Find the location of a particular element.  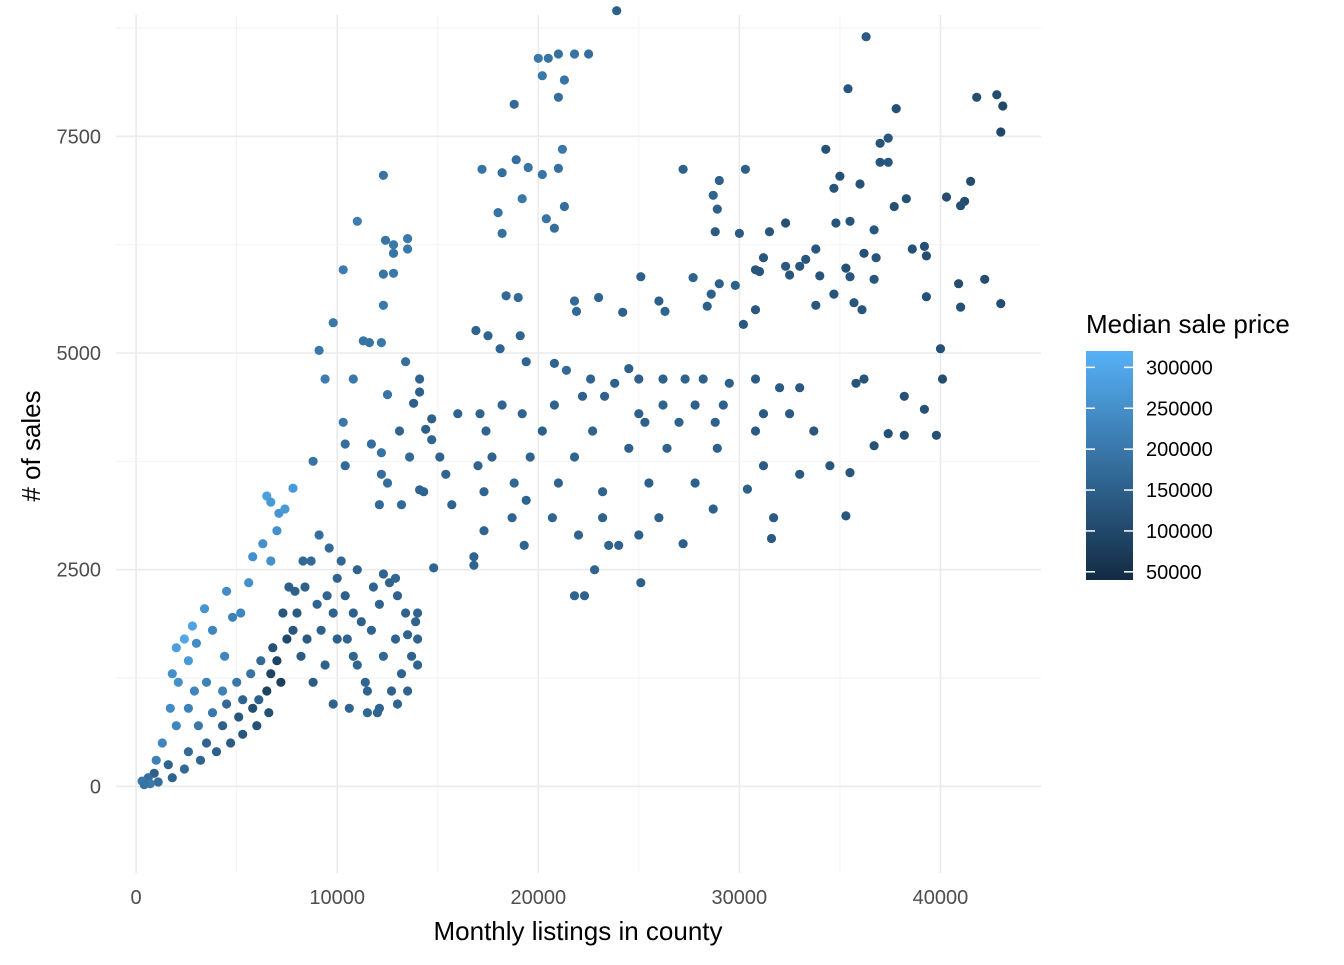

y-tick-label: 0 is located at coordinates (95, 787).